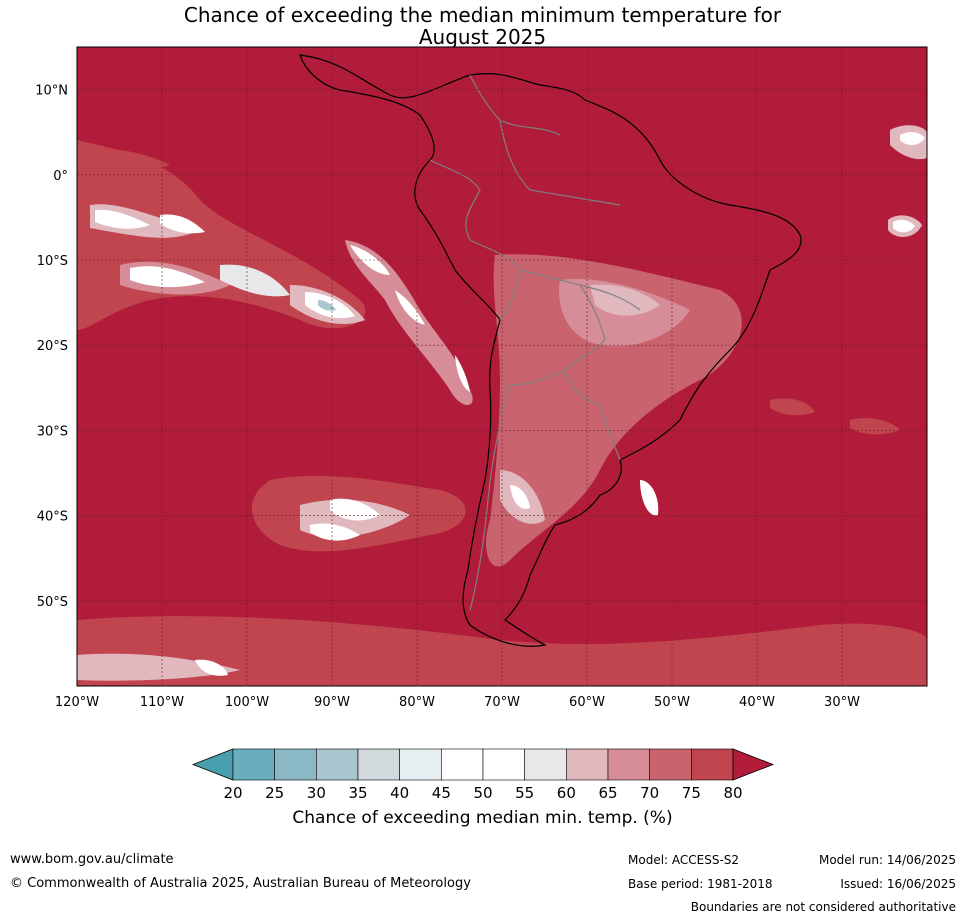 This screenshot has width=965, height=919. I want to click on colorbar-tick-label: 30, so click(316, 793).